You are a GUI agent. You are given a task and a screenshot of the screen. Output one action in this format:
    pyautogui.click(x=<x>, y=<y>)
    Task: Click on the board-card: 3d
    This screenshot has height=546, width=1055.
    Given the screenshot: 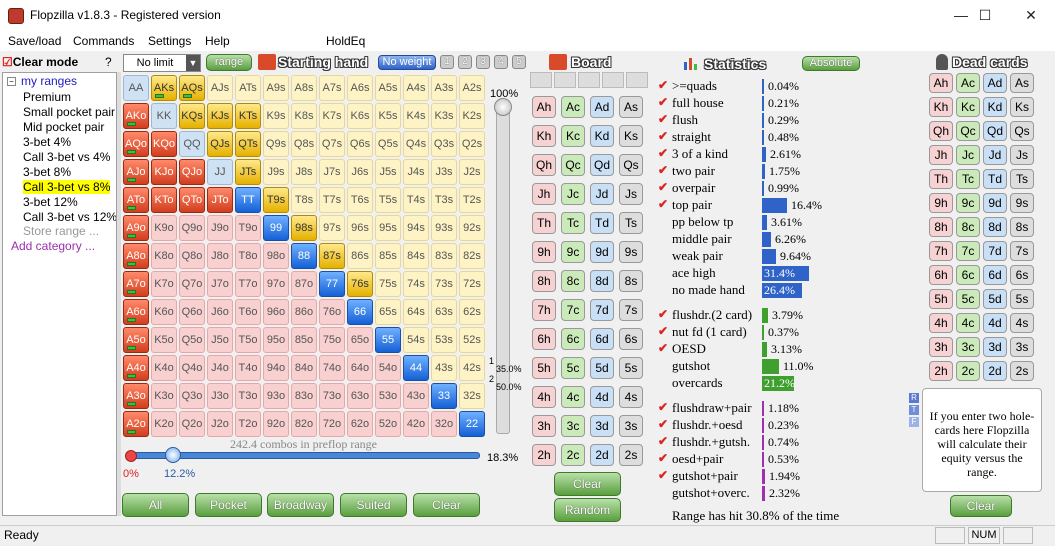 What is the action you would take?
    pyautogui.click(x=602, y=426)
    